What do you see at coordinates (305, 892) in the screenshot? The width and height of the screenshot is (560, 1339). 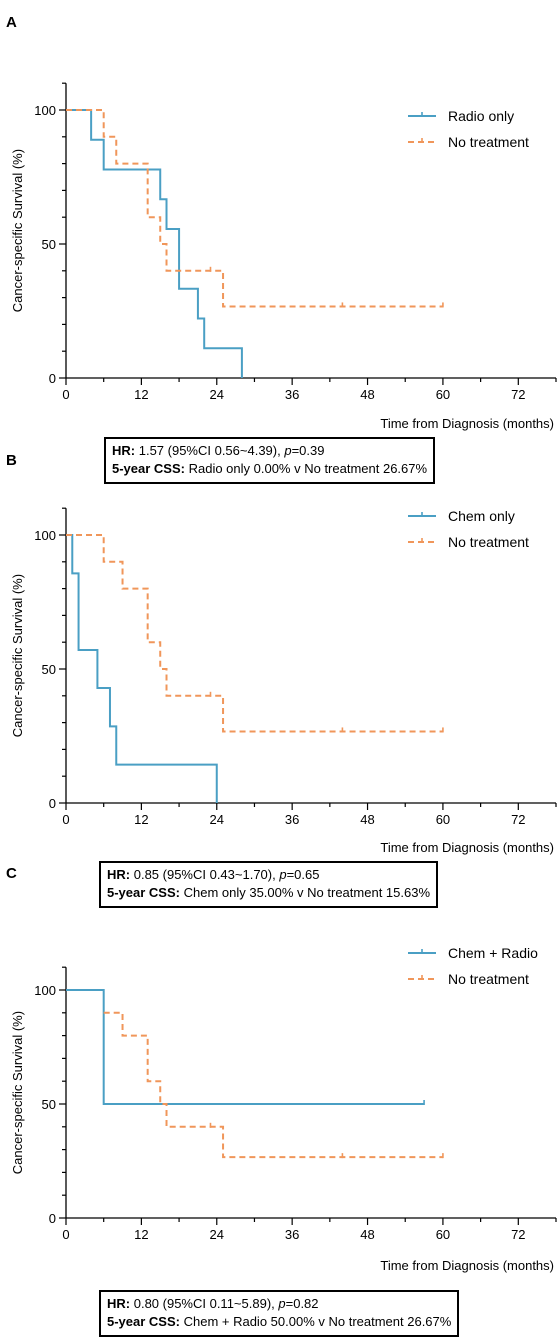 I see `css-value: Chem only 35.00% v No treatment 15.63%` at bounding box center [305, 892].